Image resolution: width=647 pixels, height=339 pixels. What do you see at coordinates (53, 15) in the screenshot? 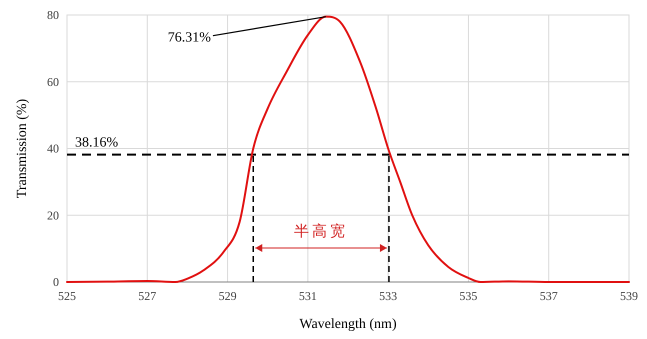
I see `y-tick-label: 80` at bounding box center [53, 15].